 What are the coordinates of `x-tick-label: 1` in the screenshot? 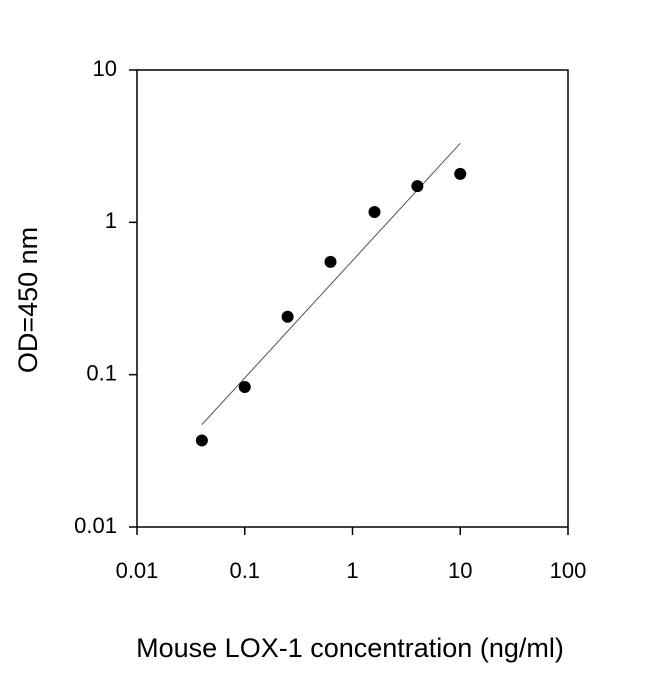 It's located at (352, 570).